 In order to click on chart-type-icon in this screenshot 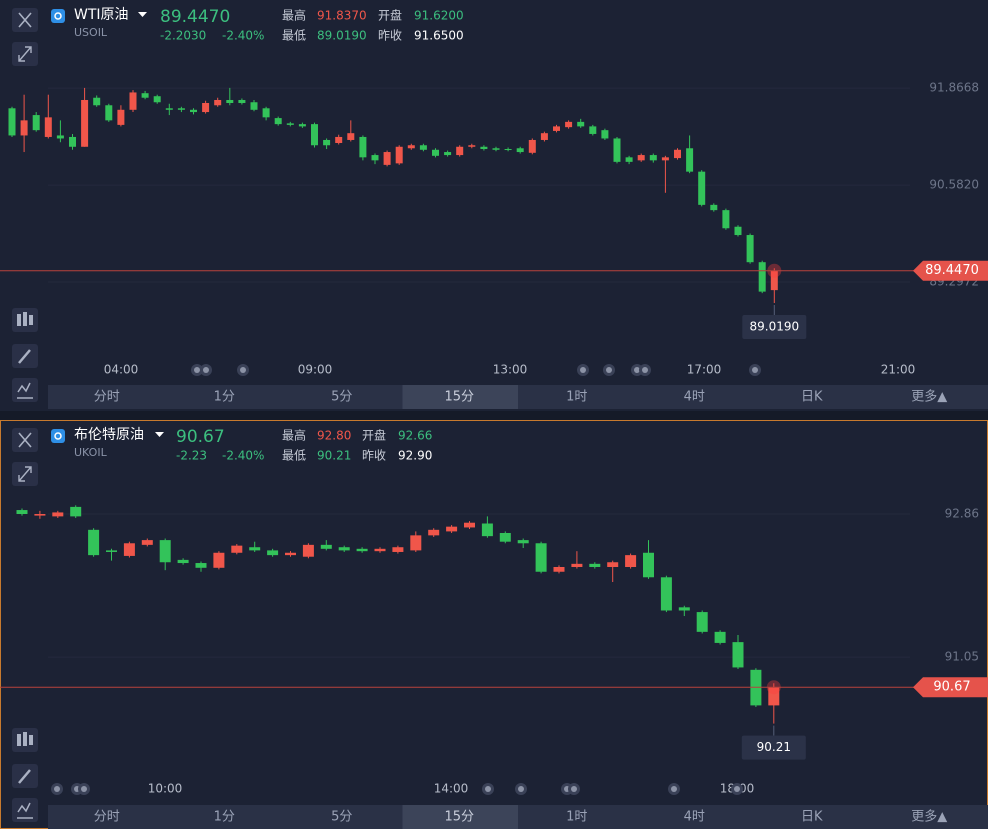, I will do `click(25, 390)`.